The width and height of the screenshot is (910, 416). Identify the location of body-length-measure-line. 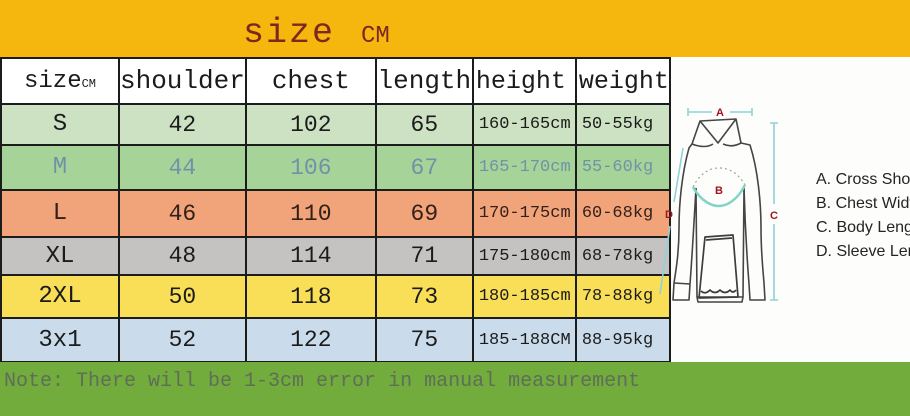
(774, 211).